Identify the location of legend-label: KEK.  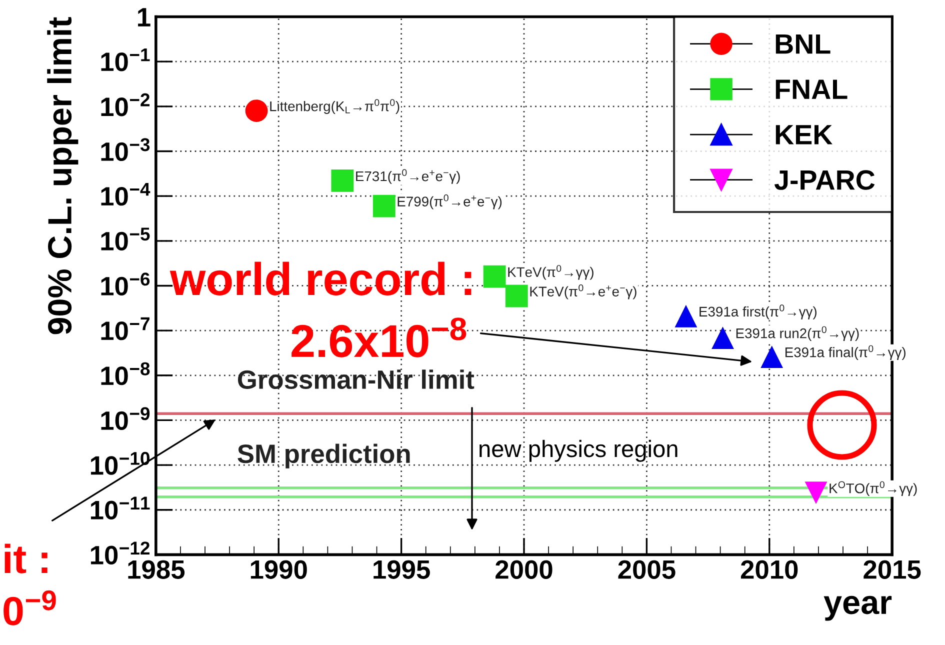
(804, 134).